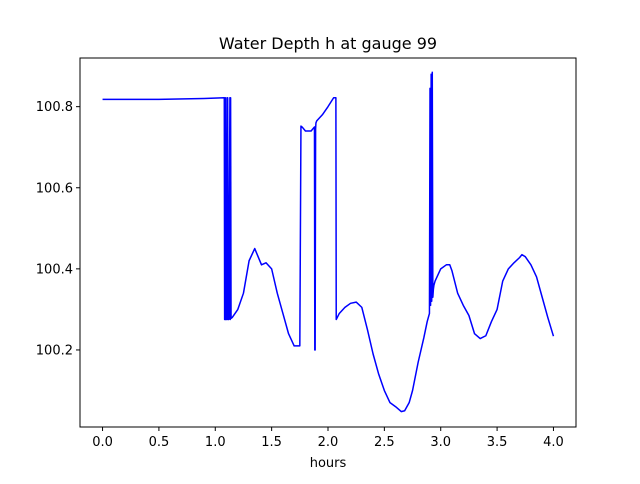  I want to click on x-tick-label: 4.0, so click(553, 442).